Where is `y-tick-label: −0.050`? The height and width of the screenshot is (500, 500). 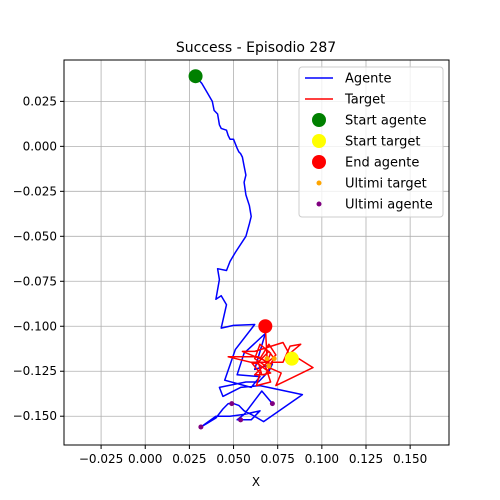 y-tick-label: −0.050 is located at coordinates (35, 236).